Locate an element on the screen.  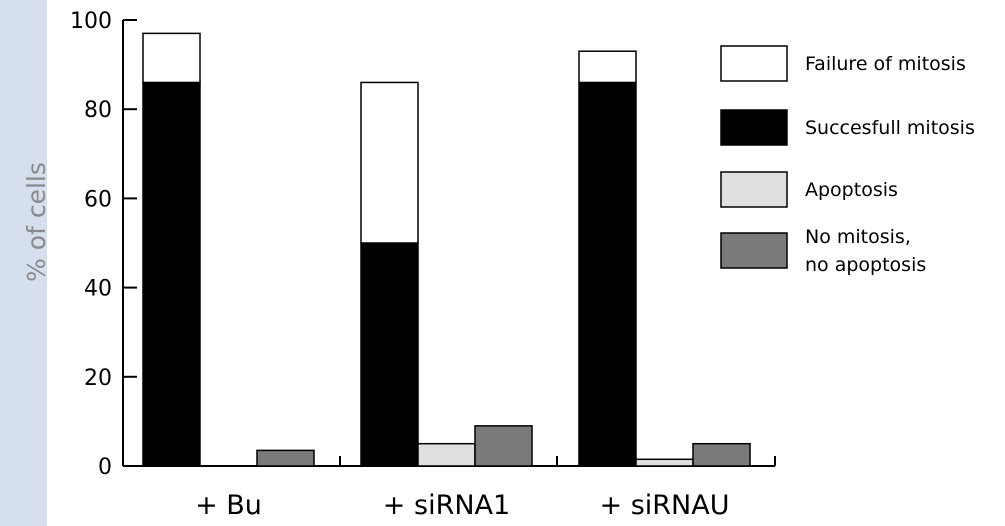
y-tick-label: 40 is located at coordinates (98, 289).